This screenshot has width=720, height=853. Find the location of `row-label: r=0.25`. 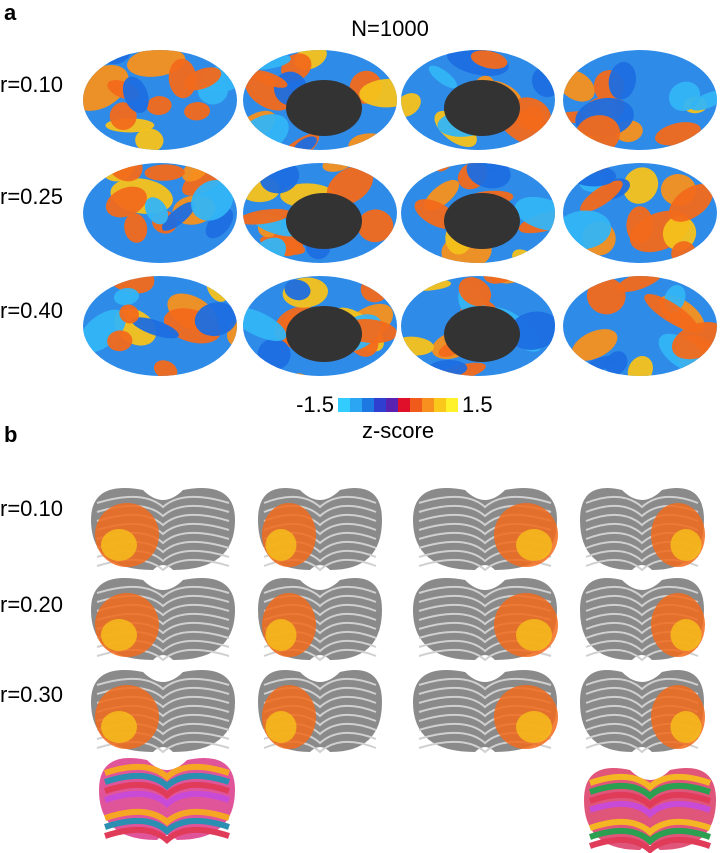

row-label: r=0.25 is located at coordinates (31, 196).